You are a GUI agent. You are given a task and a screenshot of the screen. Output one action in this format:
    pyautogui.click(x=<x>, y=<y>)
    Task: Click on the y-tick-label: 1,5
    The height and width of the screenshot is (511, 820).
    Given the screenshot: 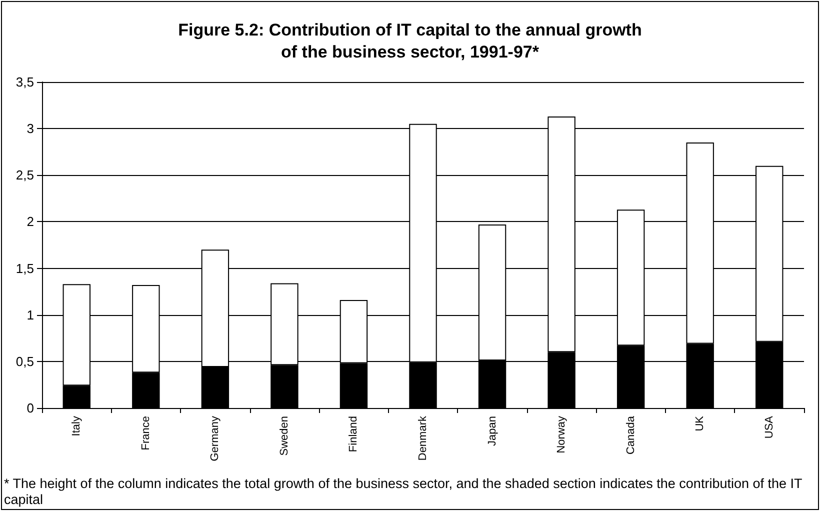 What is the action you would take?
    pyautogui.click(x=25, y=268)
    